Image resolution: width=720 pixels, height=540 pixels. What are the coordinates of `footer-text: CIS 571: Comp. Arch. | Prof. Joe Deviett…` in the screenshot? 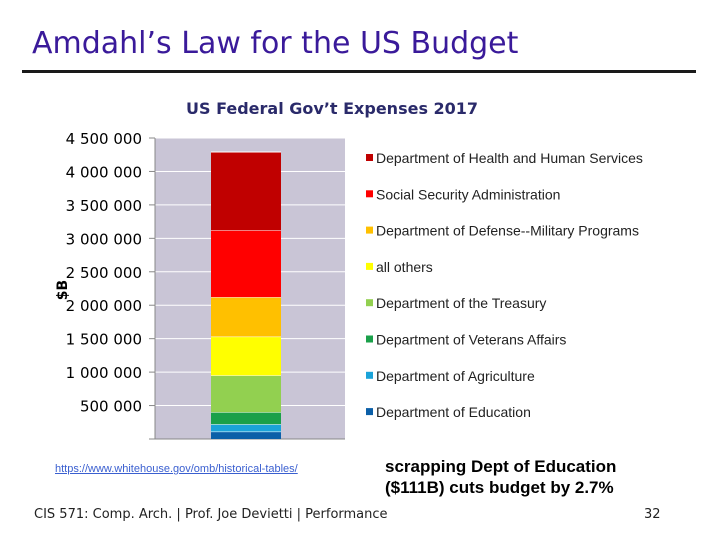 It's located at (211, 514).